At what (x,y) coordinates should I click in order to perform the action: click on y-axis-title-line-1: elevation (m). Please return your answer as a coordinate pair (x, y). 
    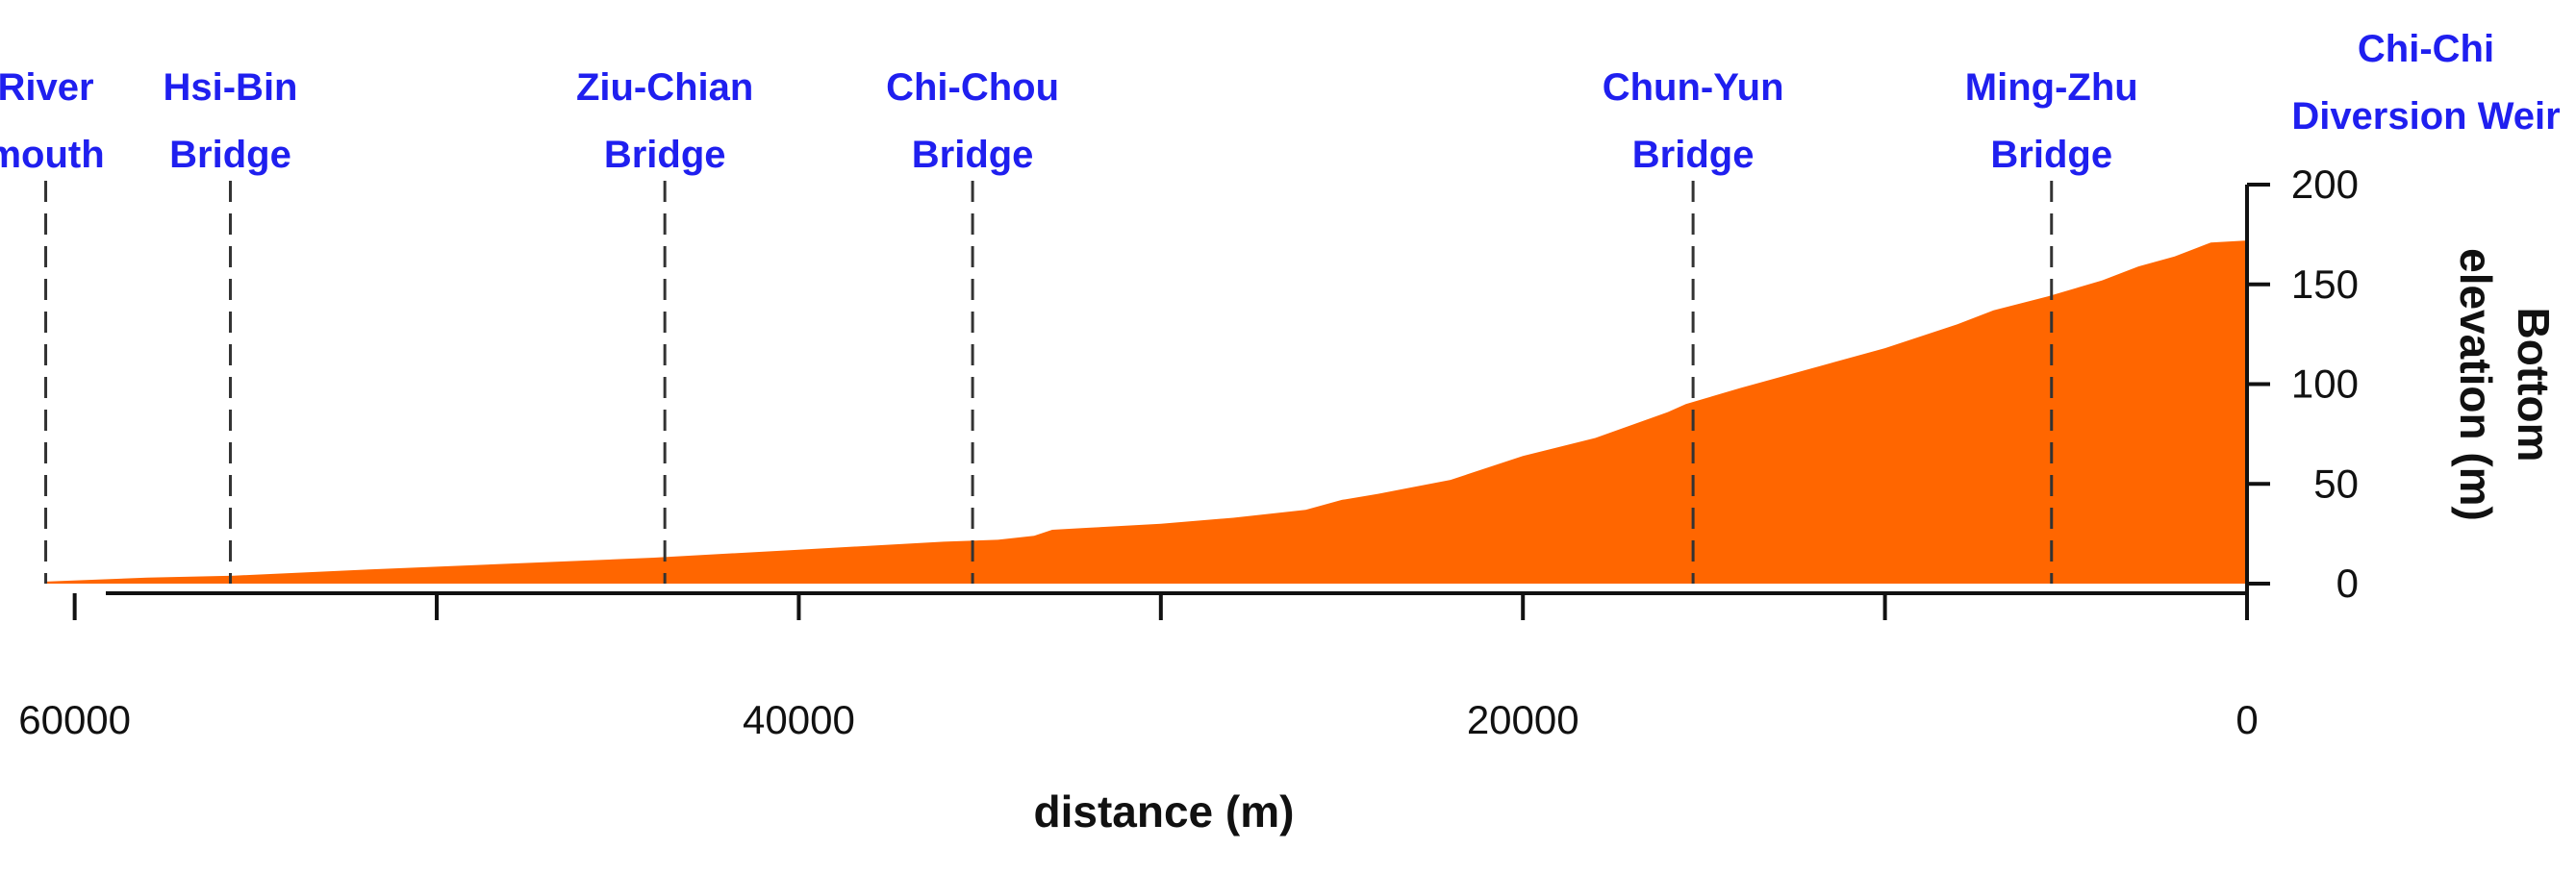
    Looking at the image, I should click on (2476, 385).